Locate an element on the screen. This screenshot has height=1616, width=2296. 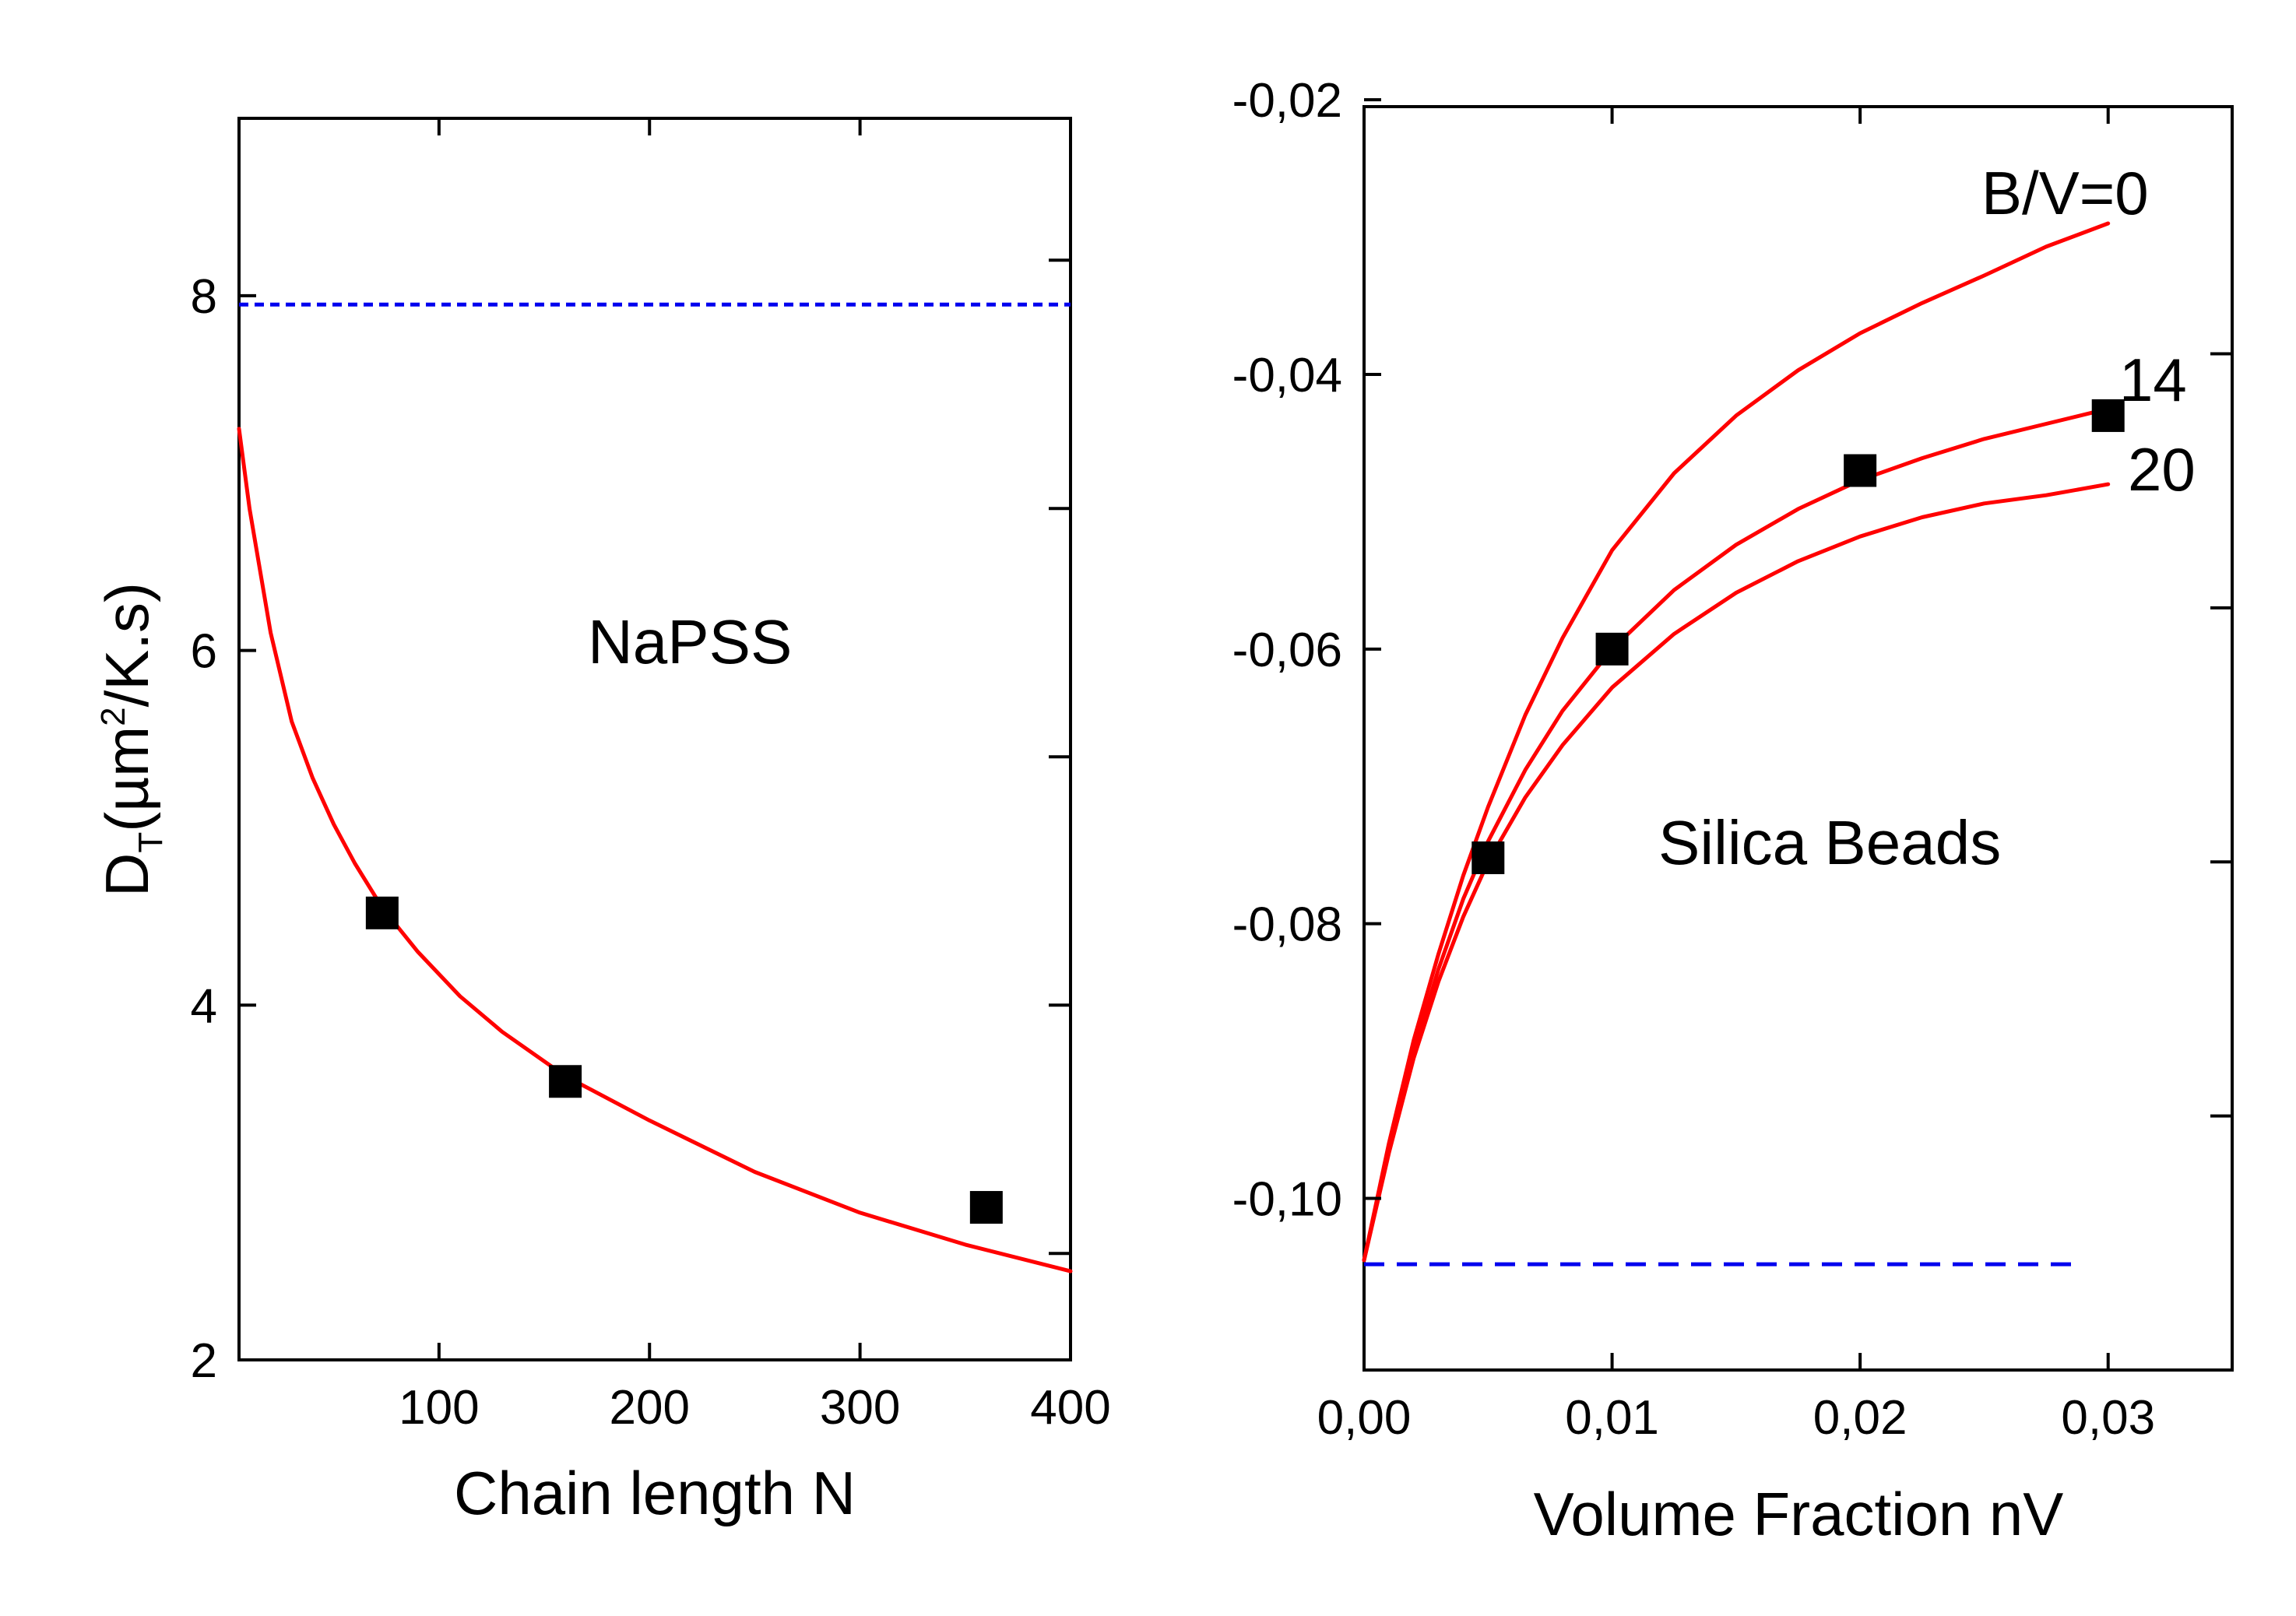
right-xtick-label-2: 0,02 is located at coordinates (1860, 1418).